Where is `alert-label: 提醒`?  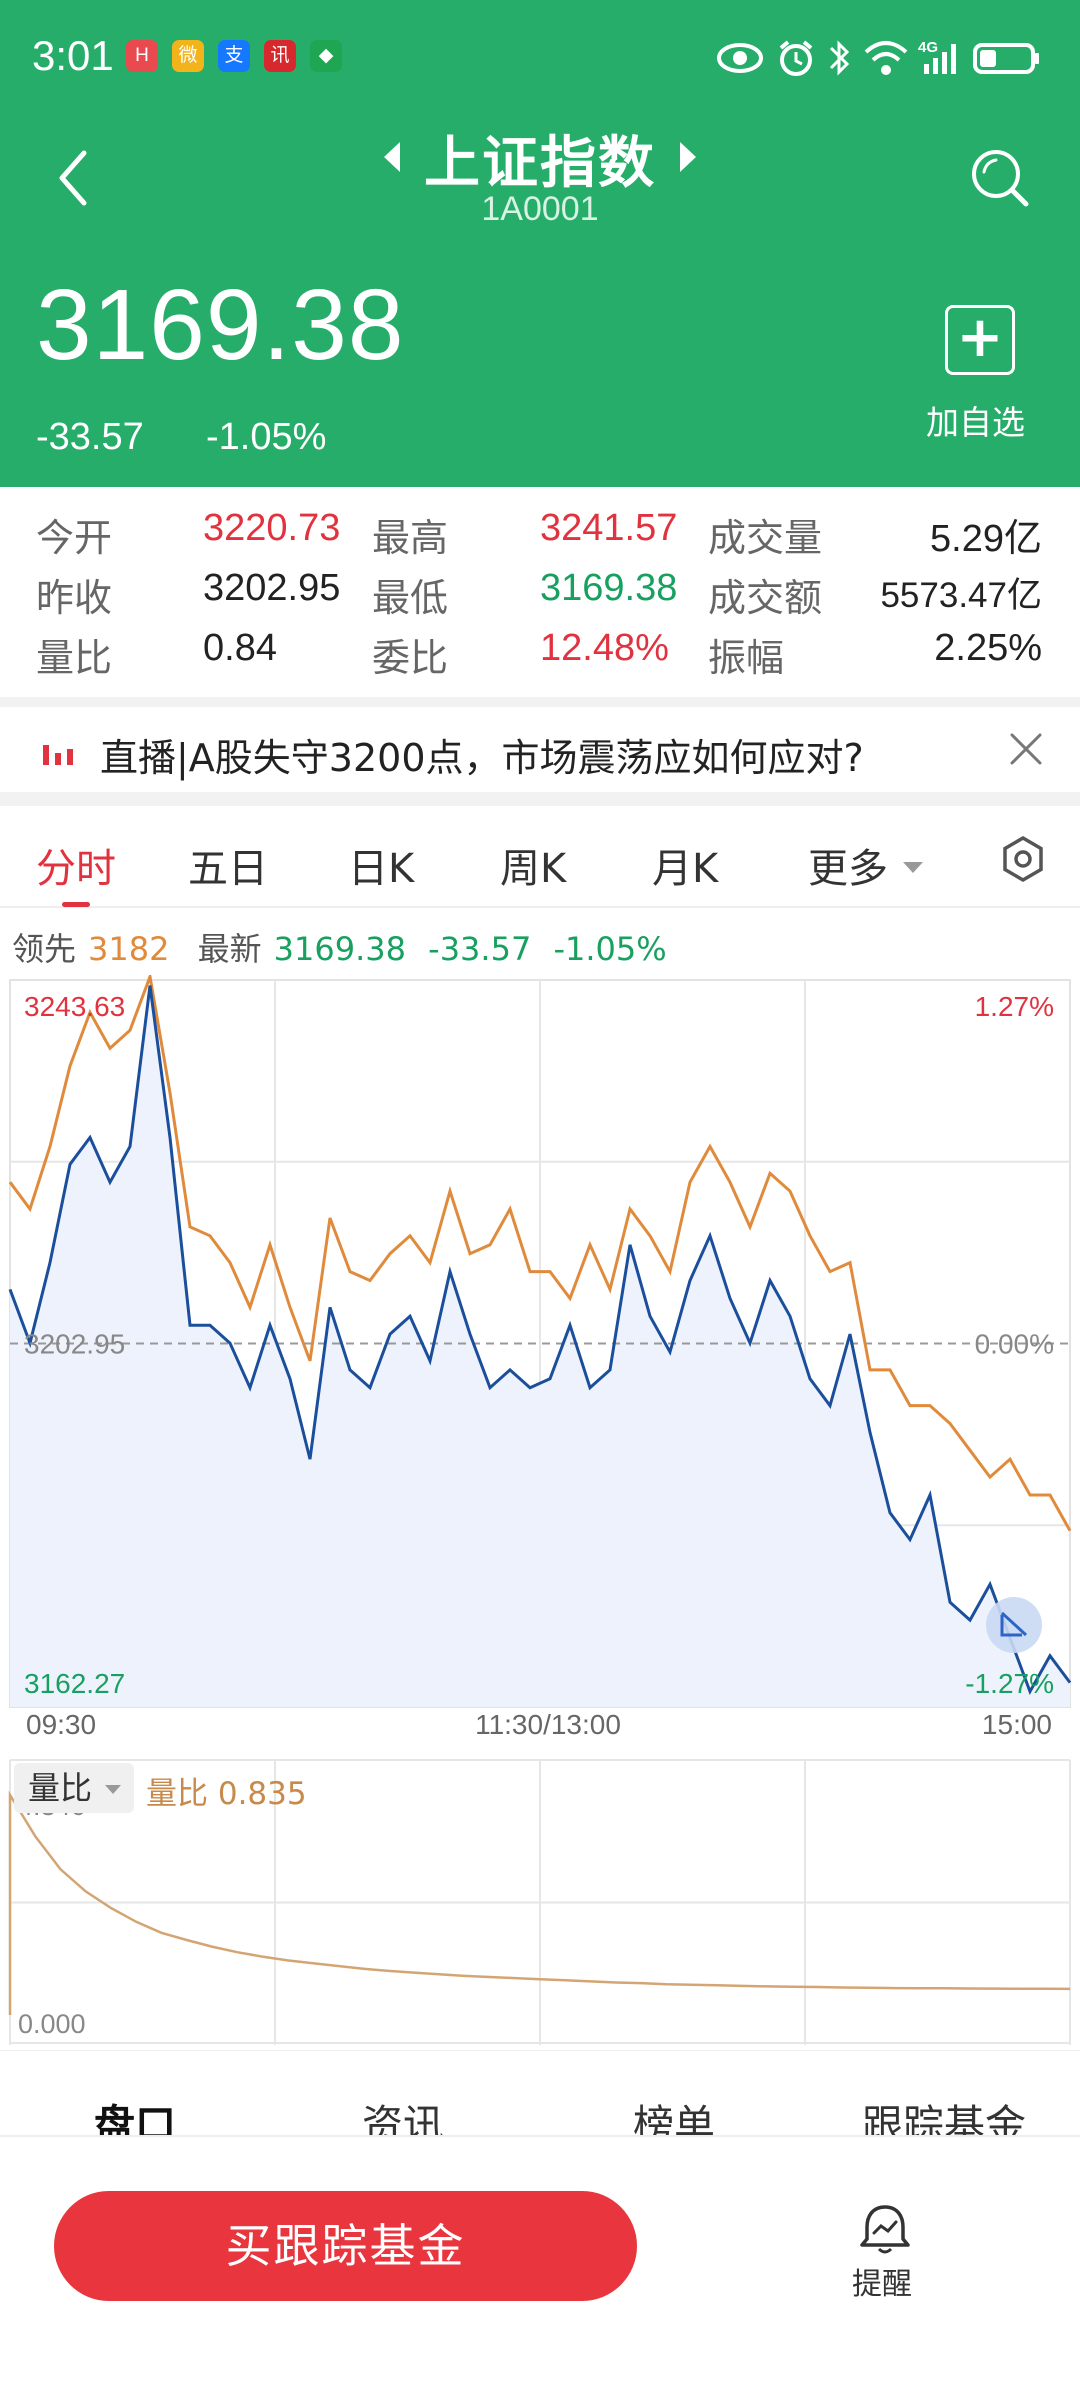 alert-label: 提醒 is located at coordinates (882, 2284).